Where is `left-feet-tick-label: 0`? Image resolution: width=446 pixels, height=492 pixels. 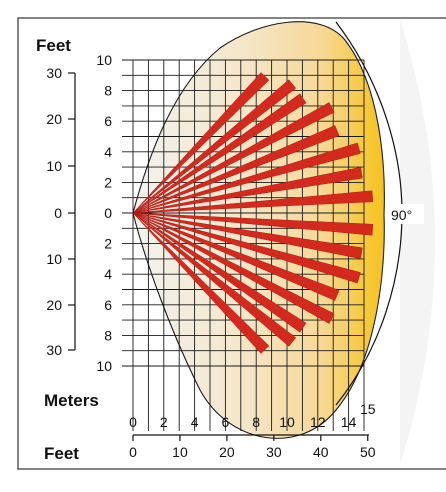
left-feet-tick-label: 0 is located at coordinates (58, 213).